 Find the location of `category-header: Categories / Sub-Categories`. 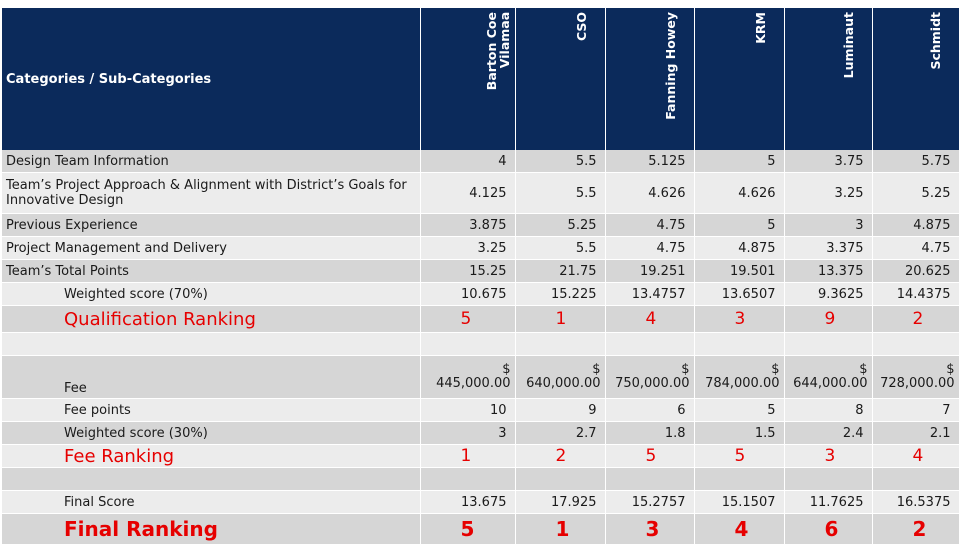

category-header: Categories / Sub-Categories is located at coordinates (211, 79).